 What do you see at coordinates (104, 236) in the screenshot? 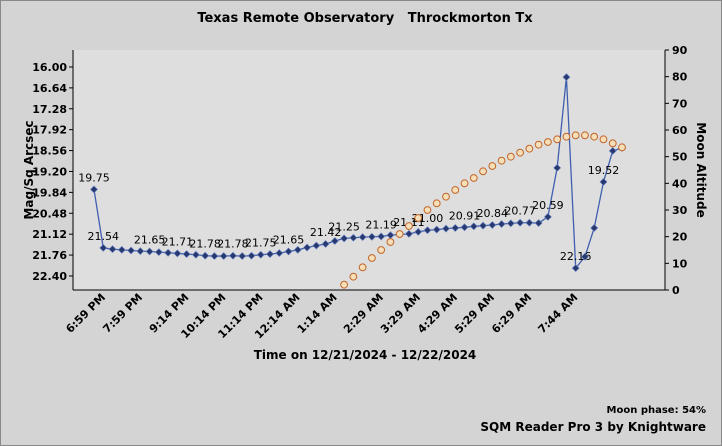
I see `data-label: 21.54` at bounding box center [104, 236].